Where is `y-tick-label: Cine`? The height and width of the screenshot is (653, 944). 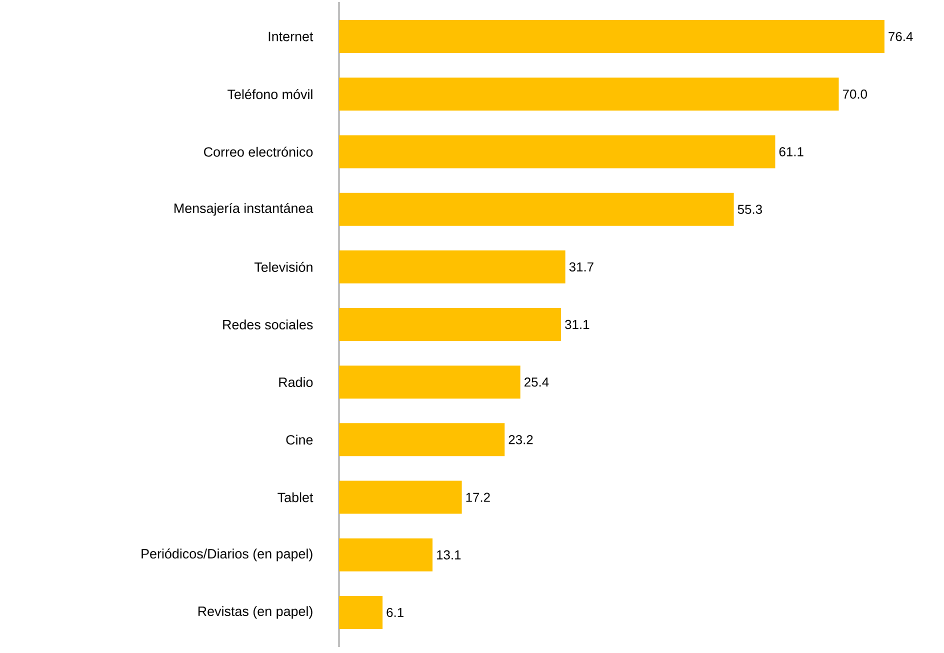
y-tick-label: Cine is located at coordinates (299, 439).